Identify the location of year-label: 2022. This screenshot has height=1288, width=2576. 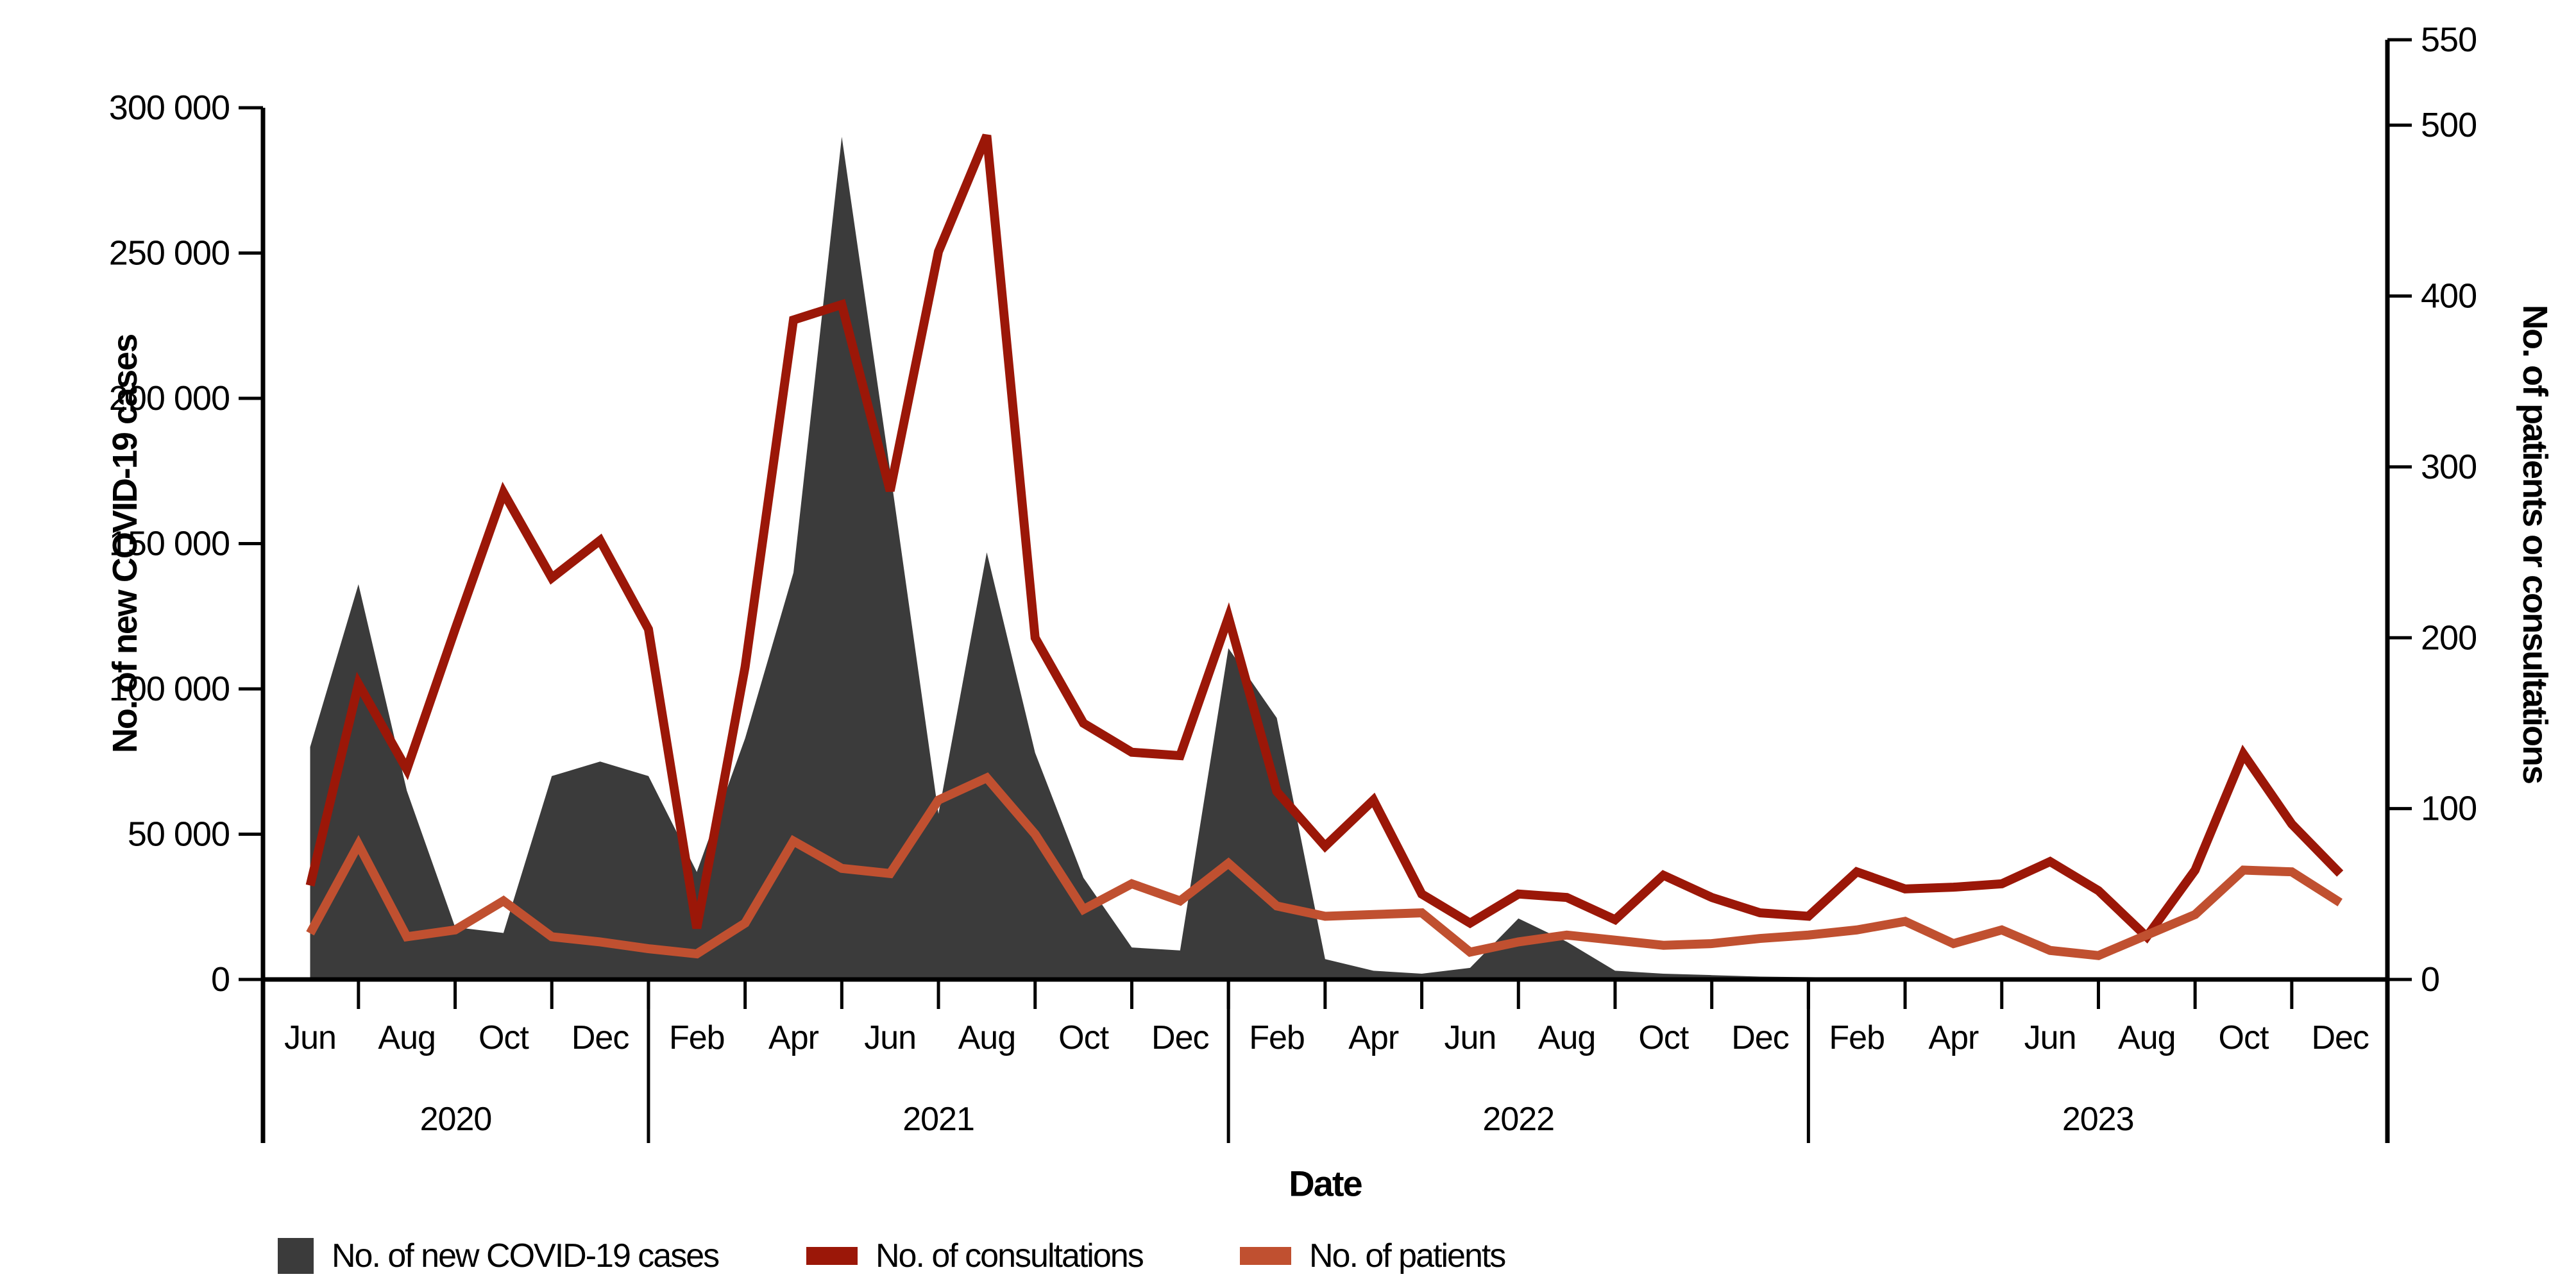
(1518, 1119).